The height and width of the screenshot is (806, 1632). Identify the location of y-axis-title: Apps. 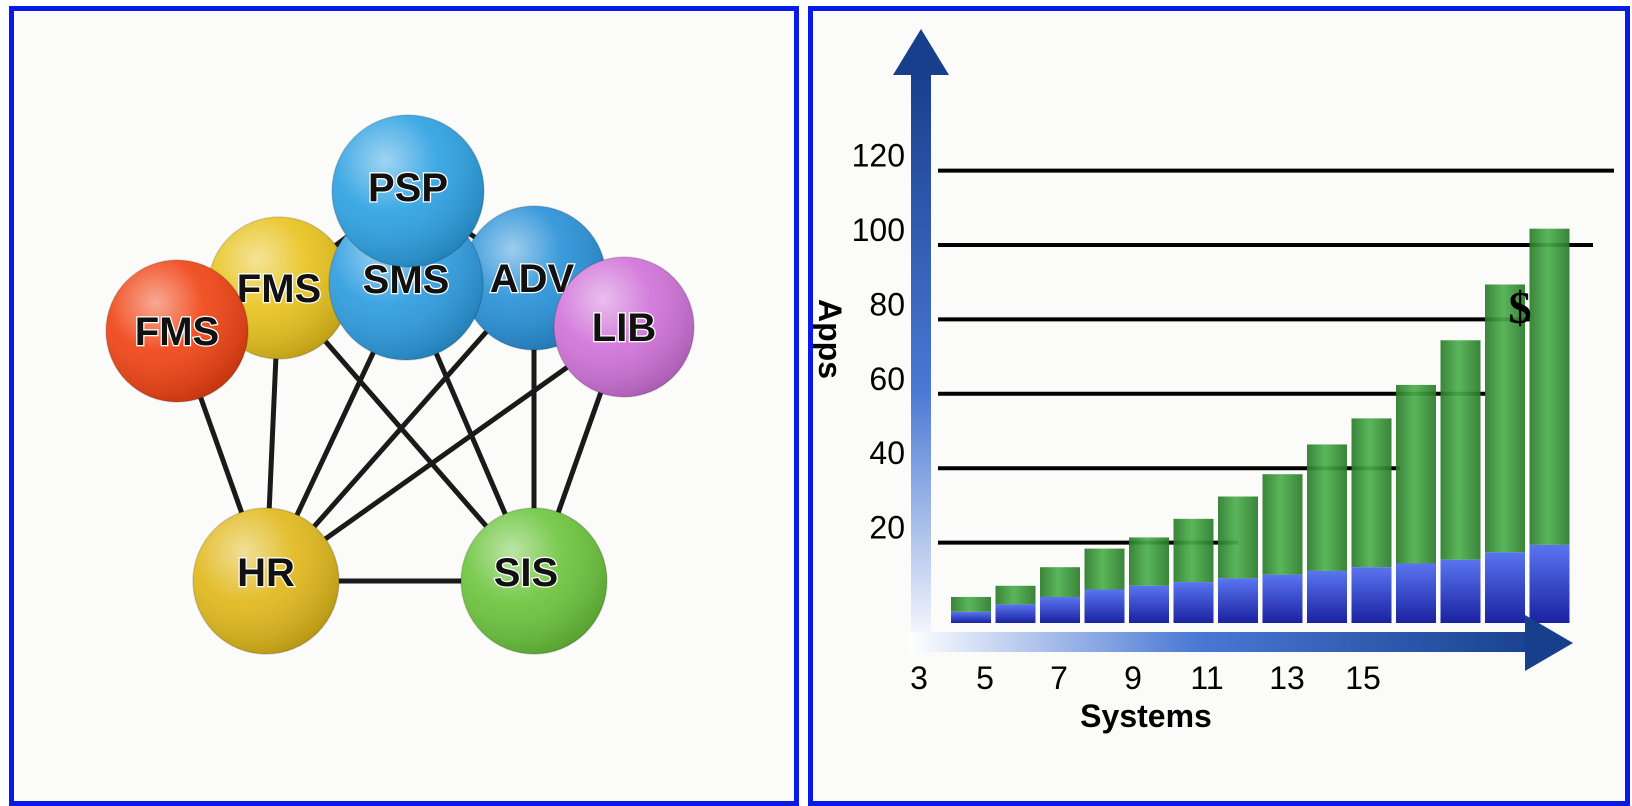
(830, 339).